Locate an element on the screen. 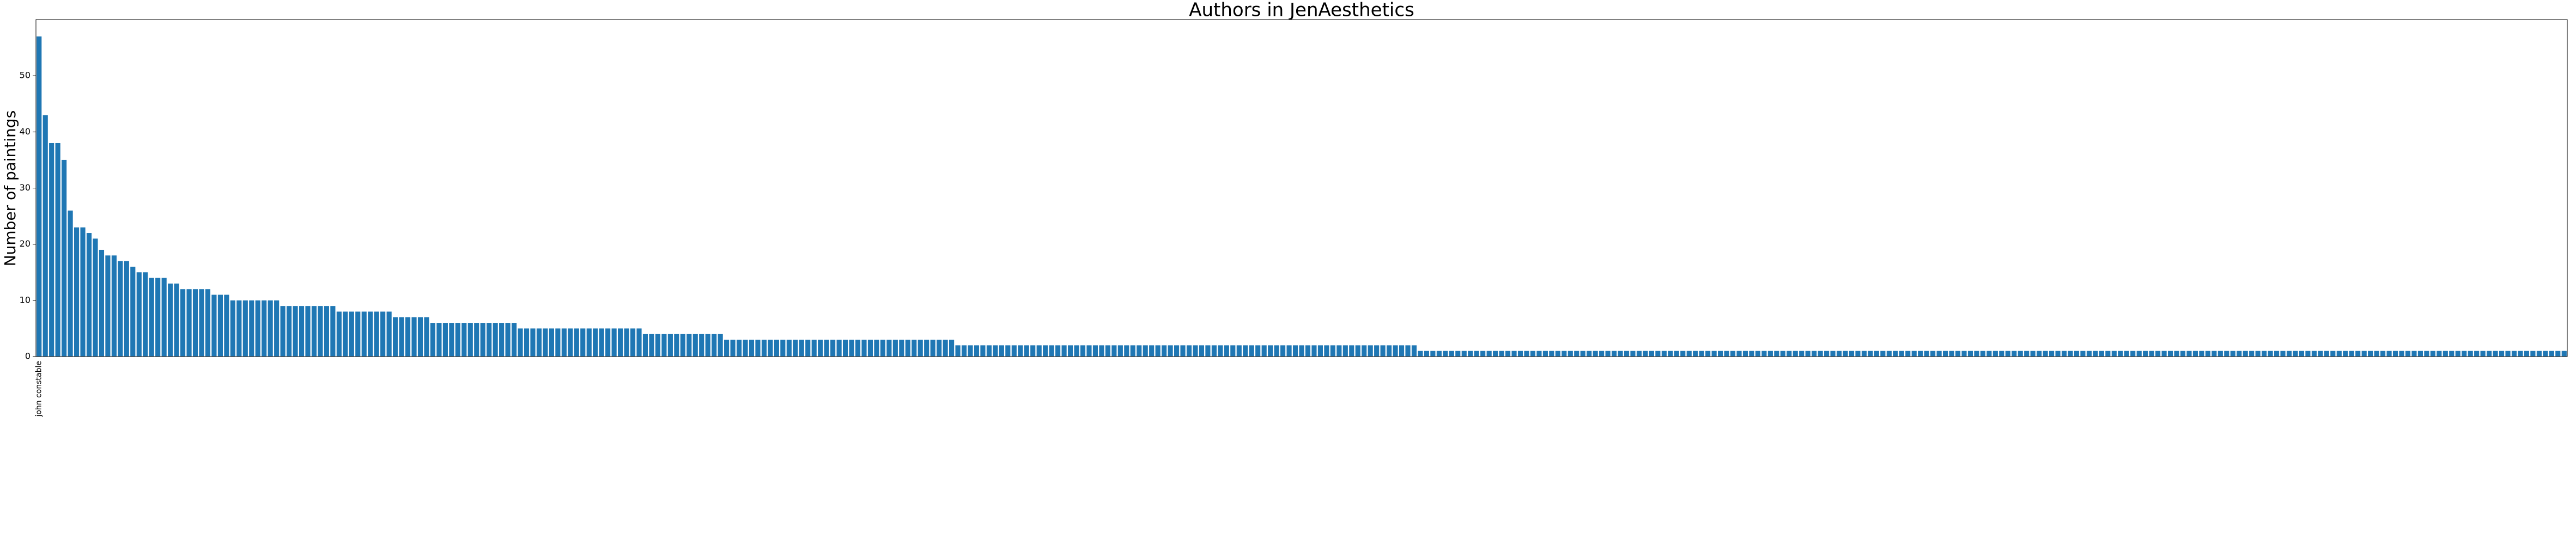 The height and width of the screenshot is (534, 2576). chart-title: Authors in JenAesthetics is located at coordinates (1301, 10).